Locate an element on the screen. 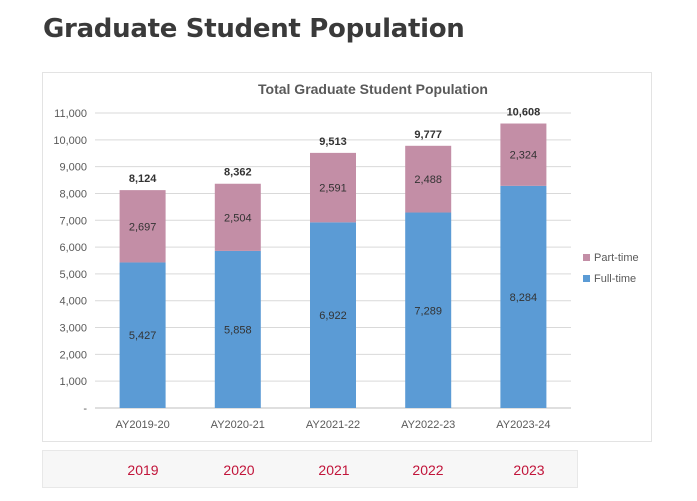 This screenshot has height=501, width=697. year-label: 2020 is located at coordinates (239, 470).